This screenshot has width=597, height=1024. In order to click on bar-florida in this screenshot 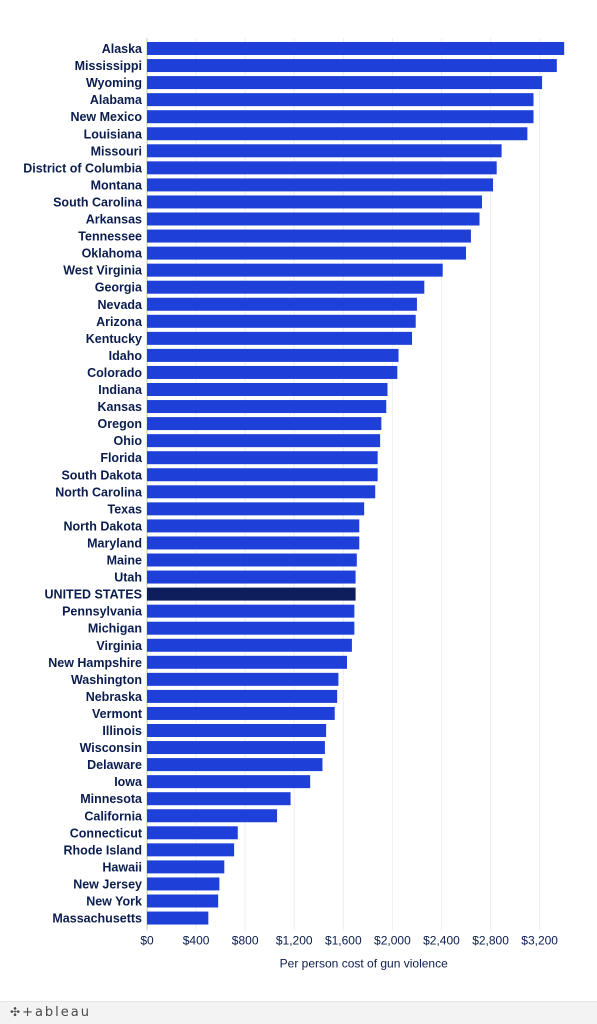, I will do `click(262, 458)`.